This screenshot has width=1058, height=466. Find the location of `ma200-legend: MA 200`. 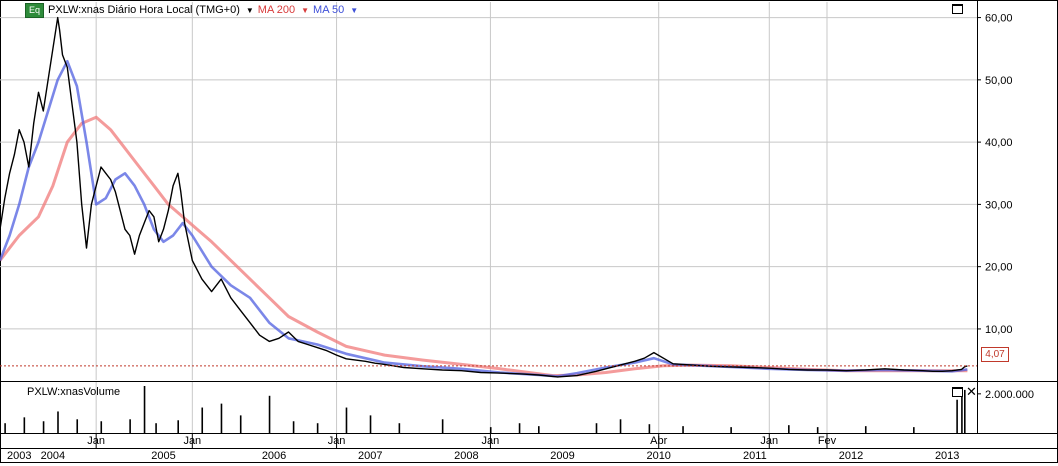

ma200-legend: MA 200 is located at coordinates (276, 10).